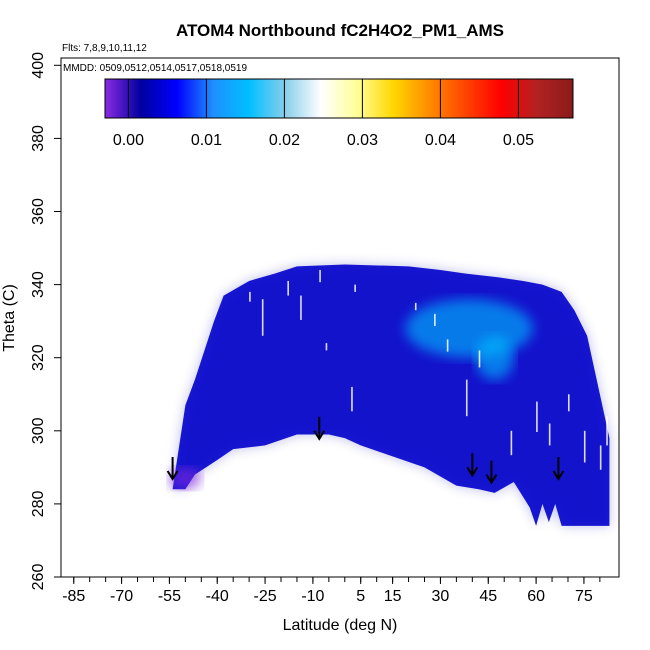 The image size is (650, 650). Describe the element at coordinates (38, 430) in the screenshot. I see `y-tick-label: 300` at that location.